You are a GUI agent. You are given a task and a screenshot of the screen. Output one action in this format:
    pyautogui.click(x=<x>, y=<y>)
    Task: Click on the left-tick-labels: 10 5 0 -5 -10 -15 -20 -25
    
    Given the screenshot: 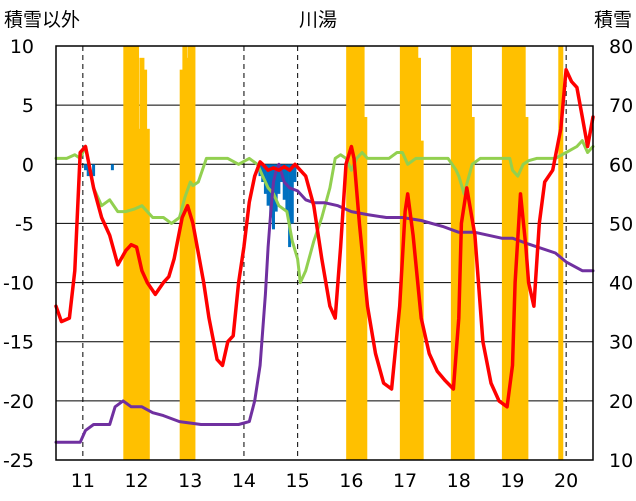 What is the action you would take?
    pyautogui.click(x=18, y=254)
    